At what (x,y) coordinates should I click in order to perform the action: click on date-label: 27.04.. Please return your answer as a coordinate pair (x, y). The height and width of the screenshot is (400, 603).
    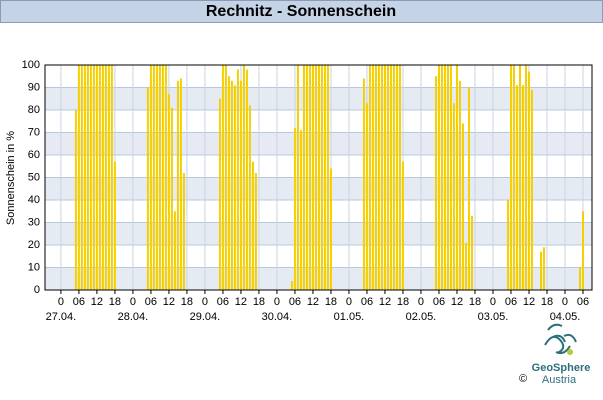
    Looking at the image, I should click on (61, 317).